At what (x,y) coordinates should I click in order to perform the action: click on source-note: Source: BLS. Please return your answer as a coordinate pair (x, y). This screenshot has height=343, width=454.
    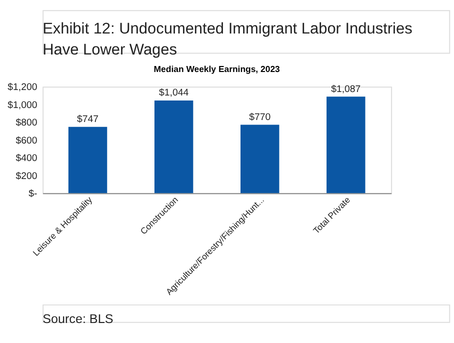
    Looking at the image, I should click on (78, 319).